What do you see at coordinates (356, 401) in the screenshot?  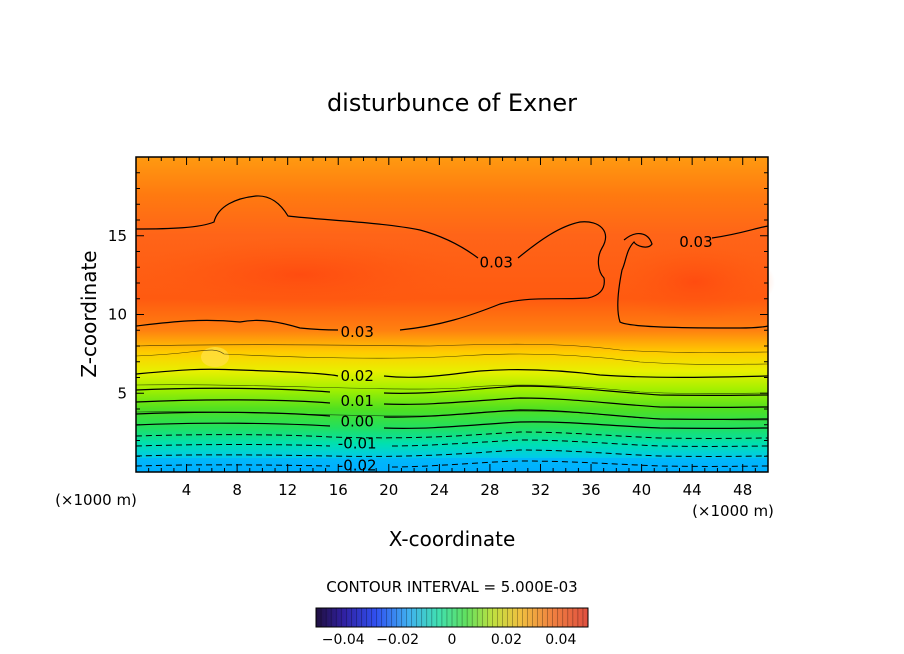 I see `contour-label: 0.01` at bounding box center [356, 401].